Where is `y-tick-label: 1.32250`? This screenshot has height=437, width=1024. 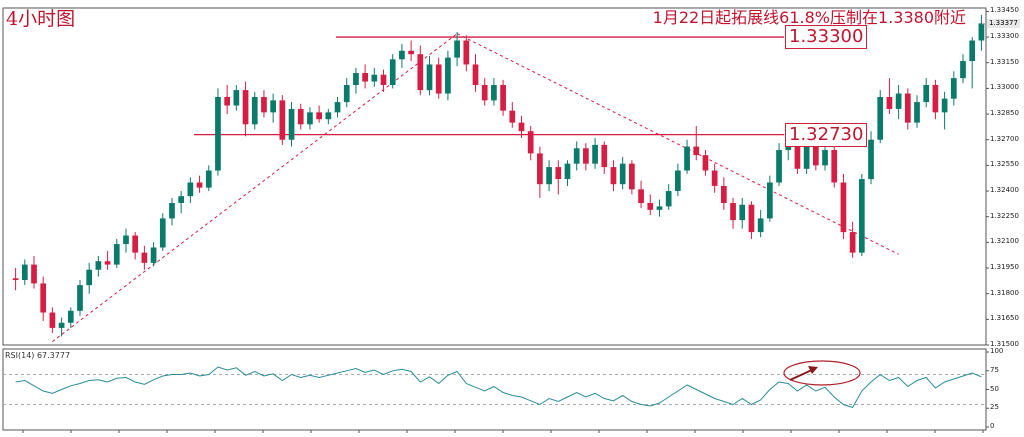
y-tick-label: 1.32250 is located at coordinates (1004, 215).